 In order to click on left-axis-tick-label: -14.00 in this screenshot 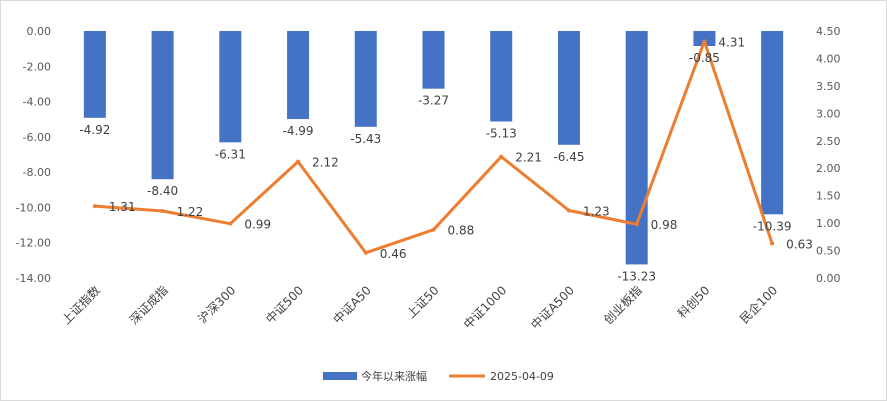, I will do `click(33, 278)`.